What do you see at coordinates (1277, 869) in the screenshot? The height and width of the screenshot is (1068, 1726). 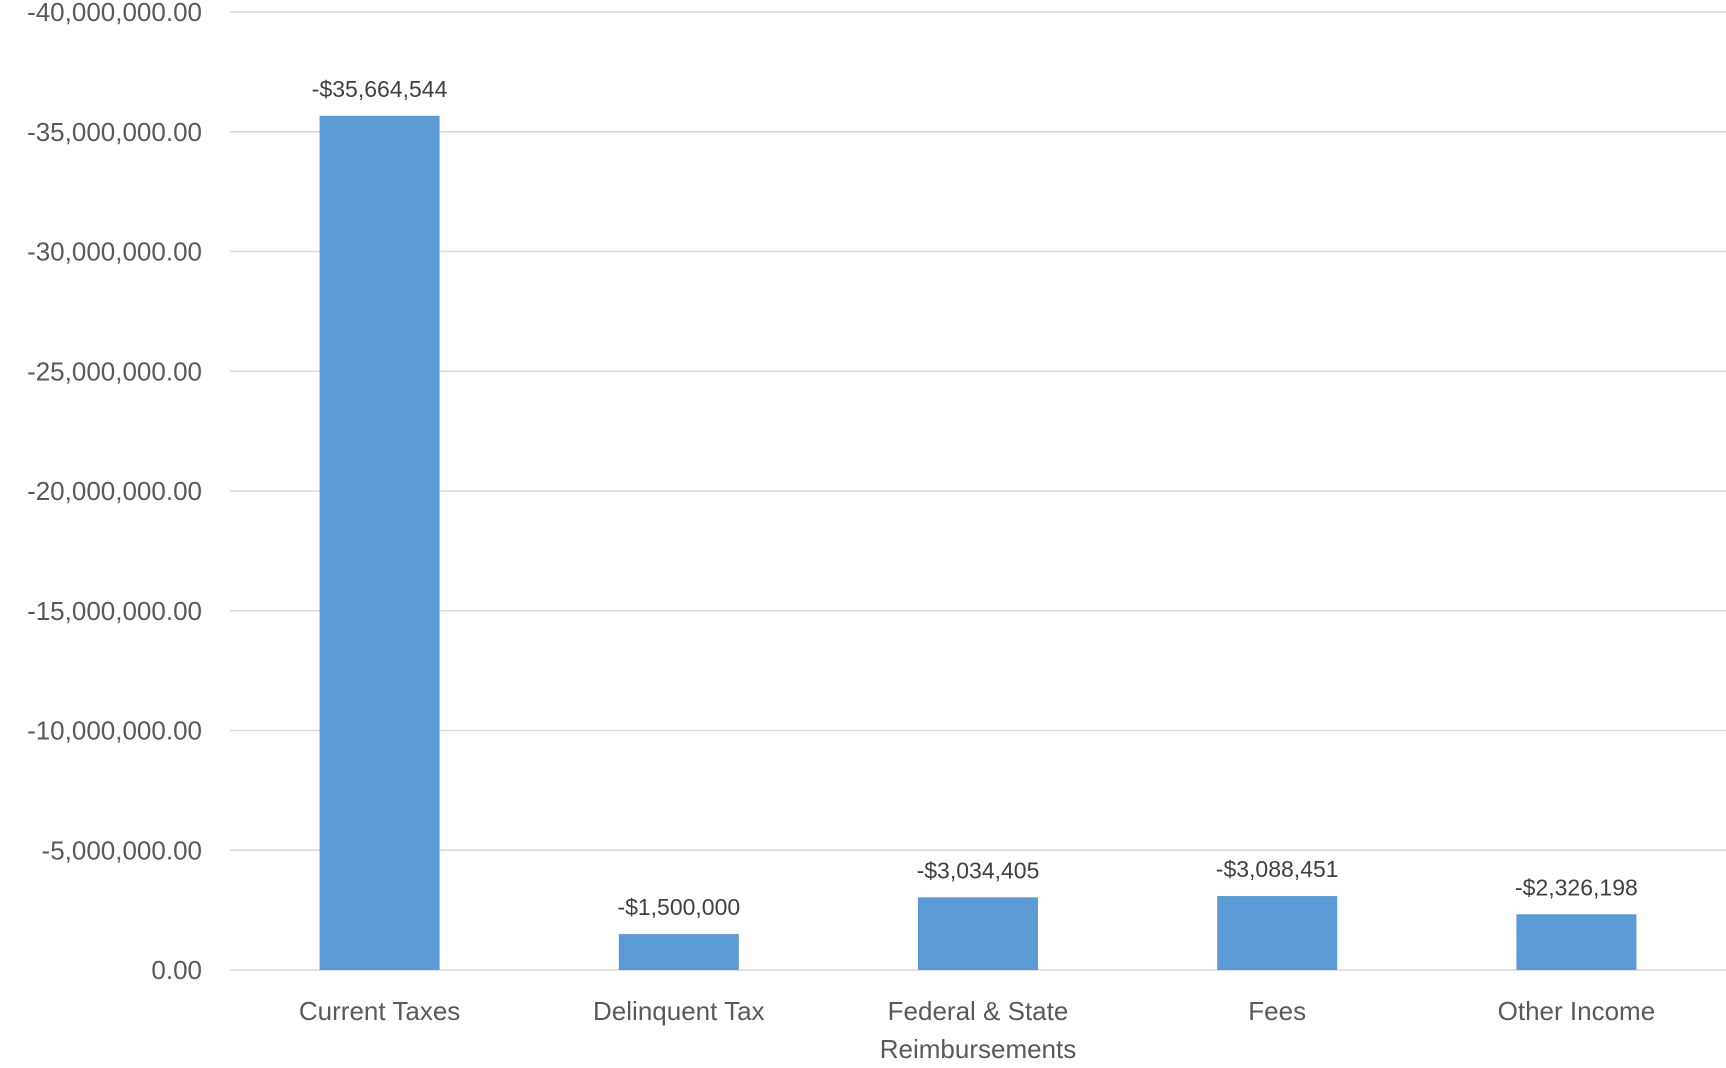 I see `data-label: -$3,088,451` at bounding box center [1277, 869].